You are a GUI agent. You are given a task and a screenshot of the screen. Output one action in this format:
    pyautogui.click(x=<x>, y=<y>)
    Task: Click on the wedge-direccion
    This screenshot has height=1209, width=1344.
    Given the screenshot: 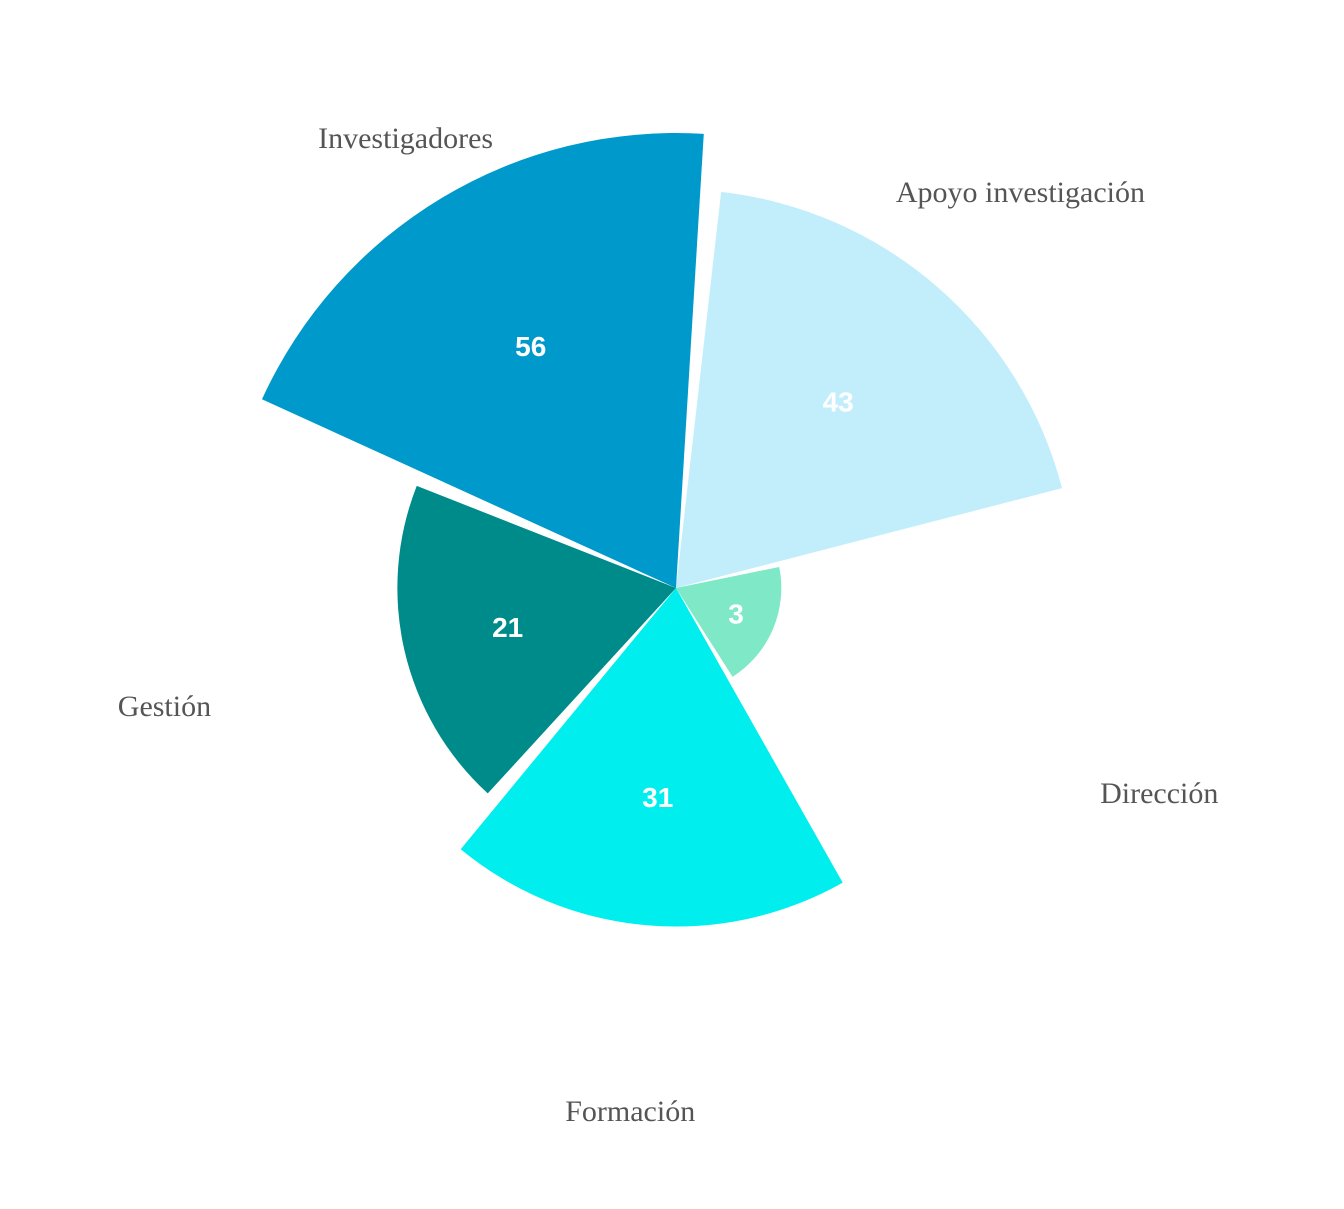 What is the action you would take?
    pyautogui.click(x=729, y=622)
    